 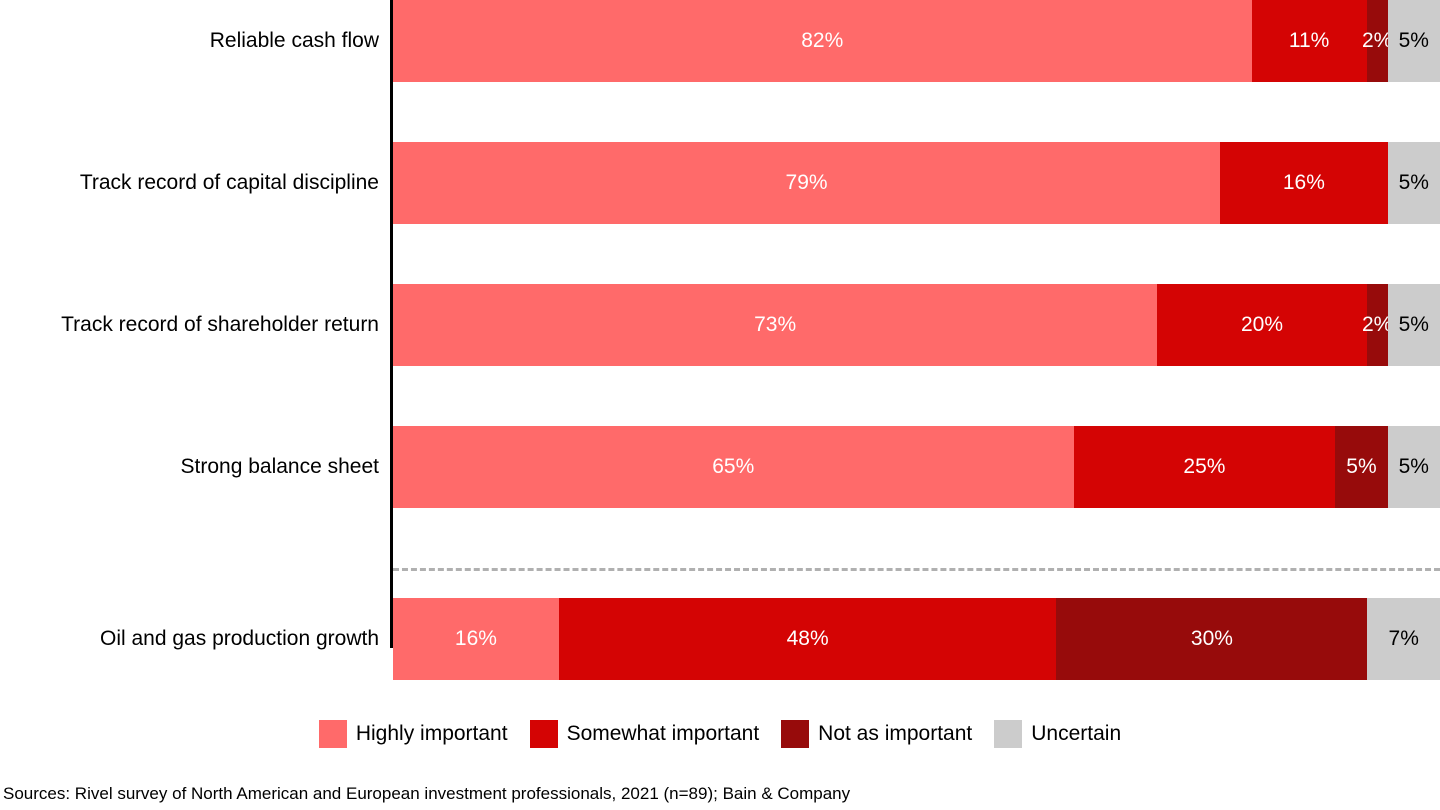 I want to click on category-label: Strong balance sheet, so click(x=279, y=467).